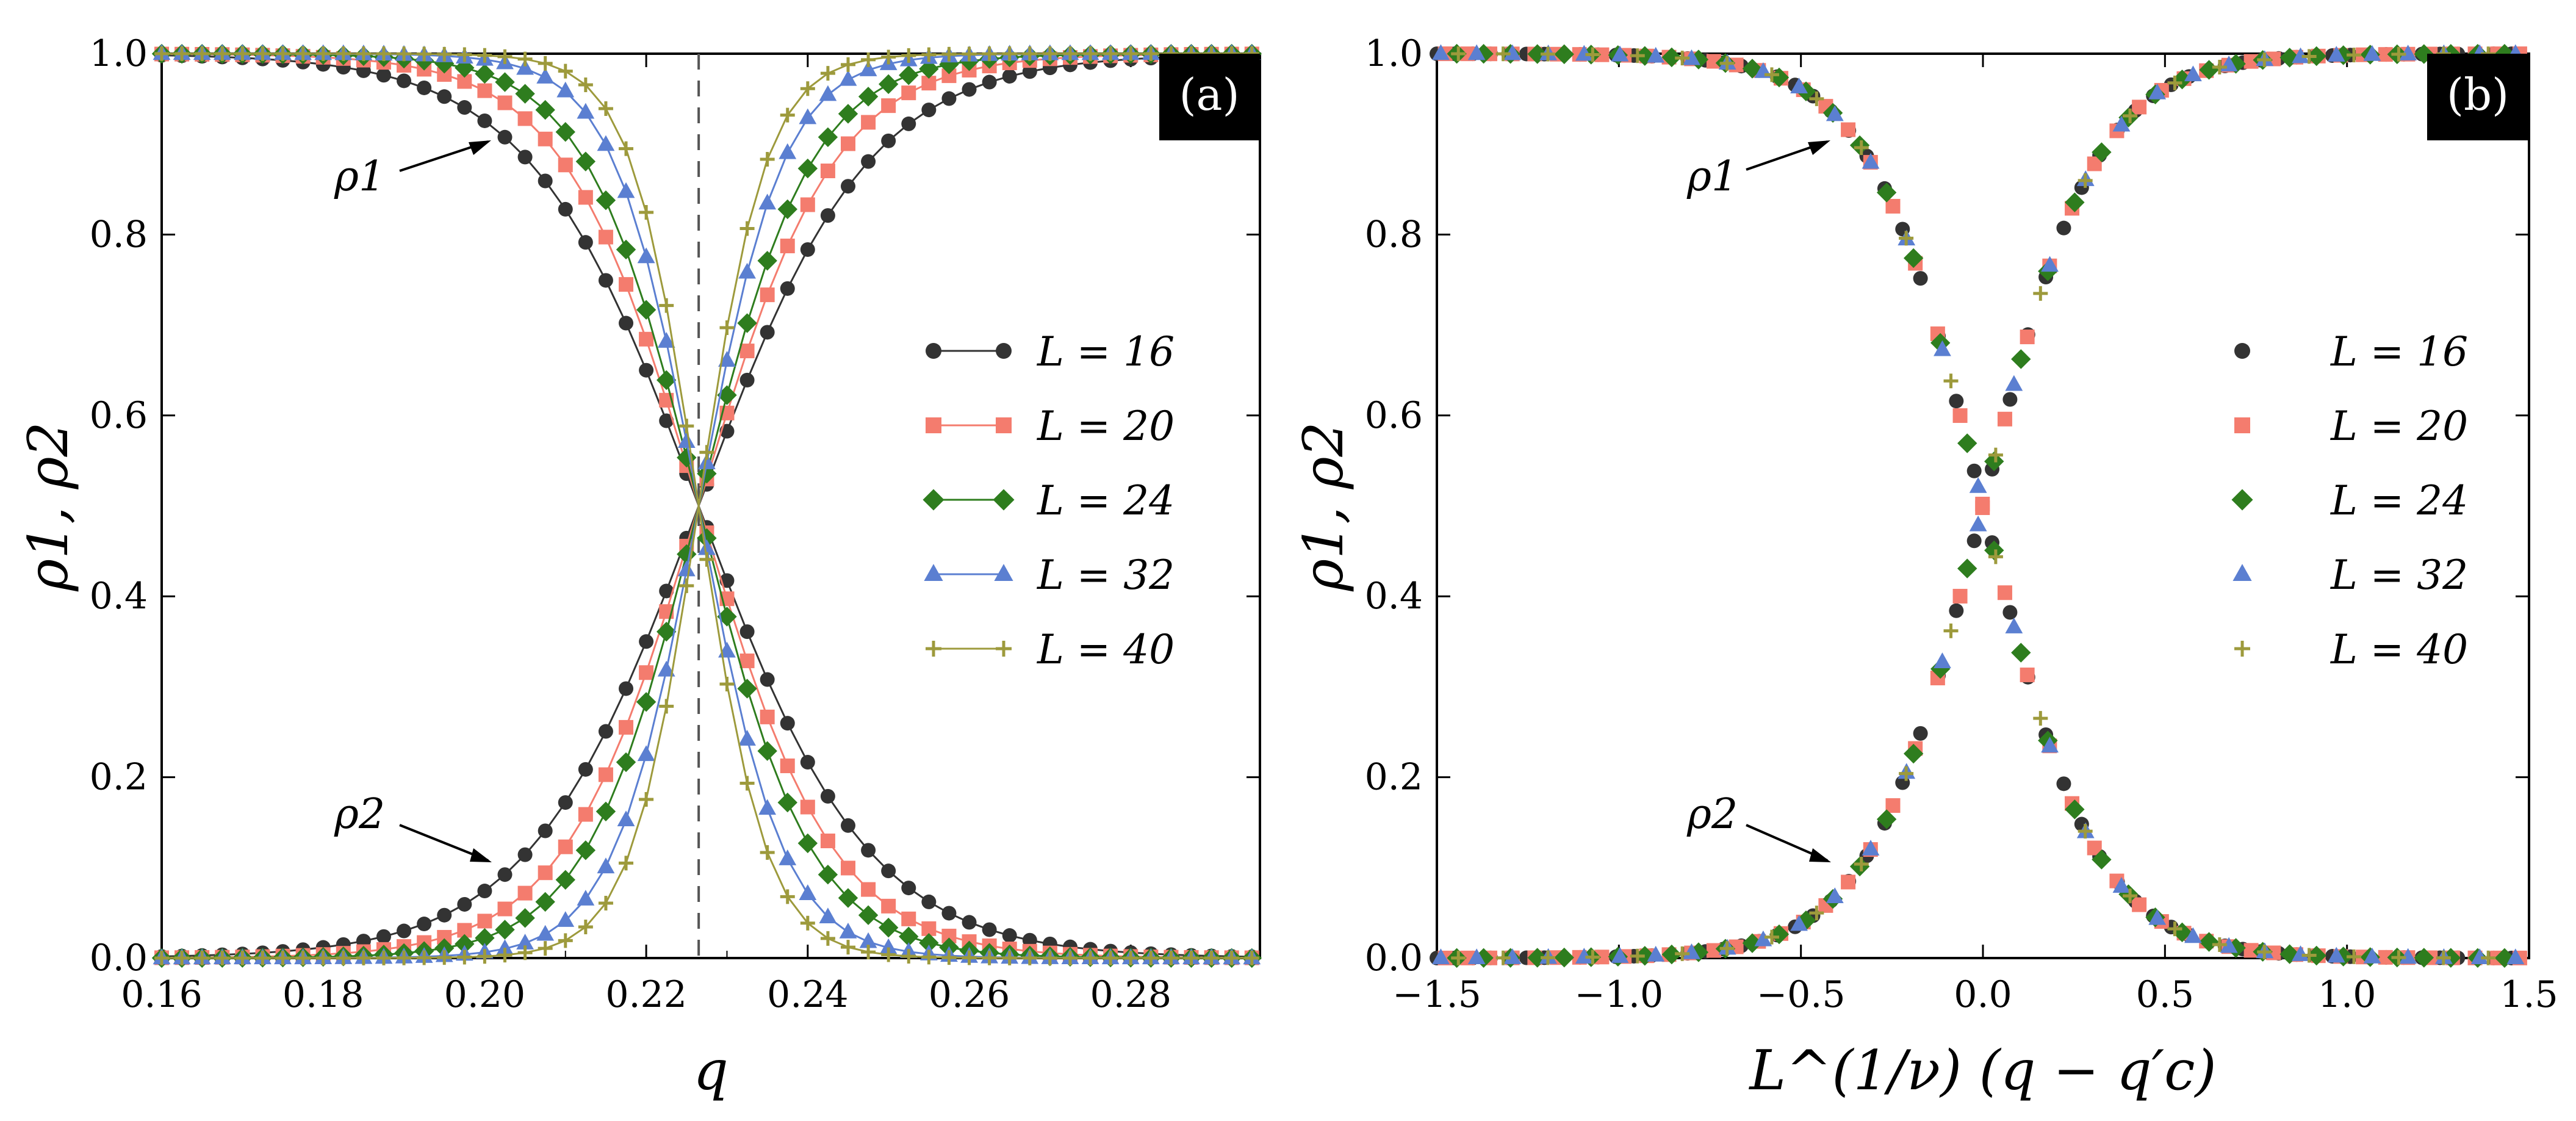  Describe the element at coordinates (1819, 148) in the screenshot. I see `panel-b-rho1-arrowhead` at that location.